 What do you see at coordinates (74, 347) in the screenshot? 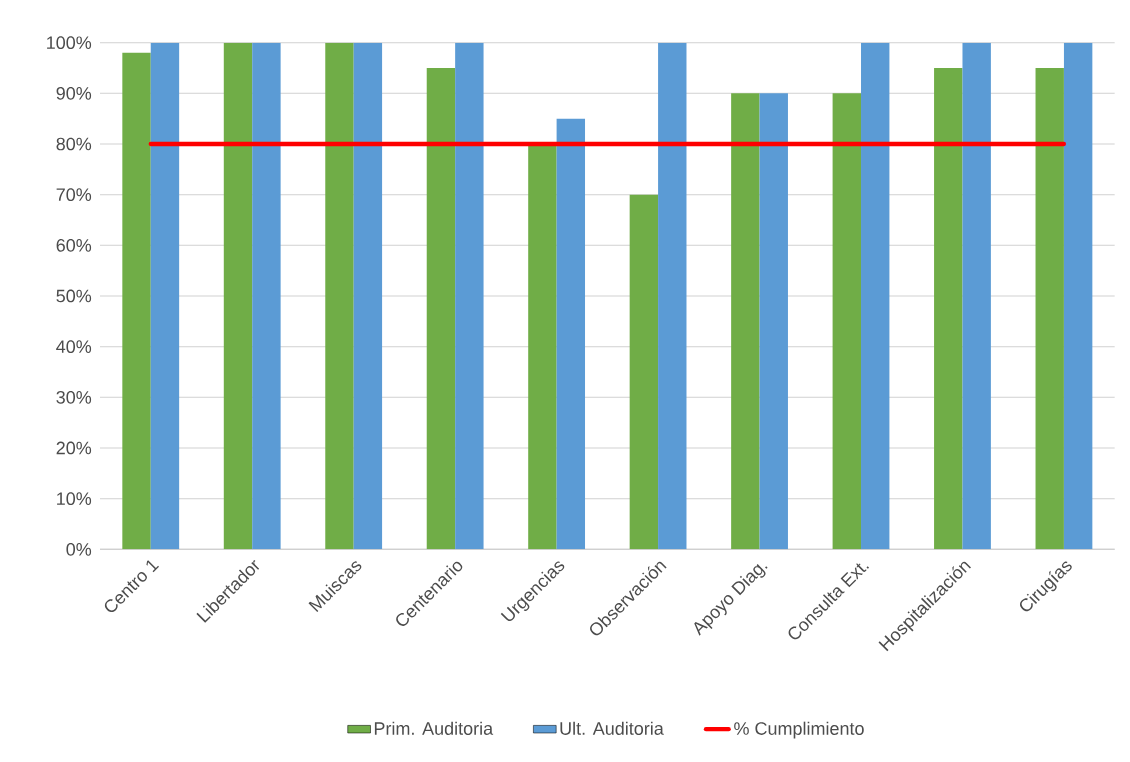
I see `y-tick-label: 40%` at bounding box center [74, 347].